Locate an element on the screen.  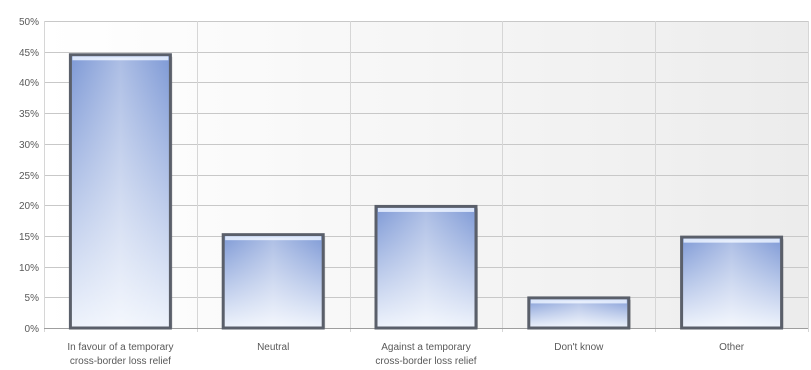
y-tick-label: 50% is located at coordinates (29, 22).